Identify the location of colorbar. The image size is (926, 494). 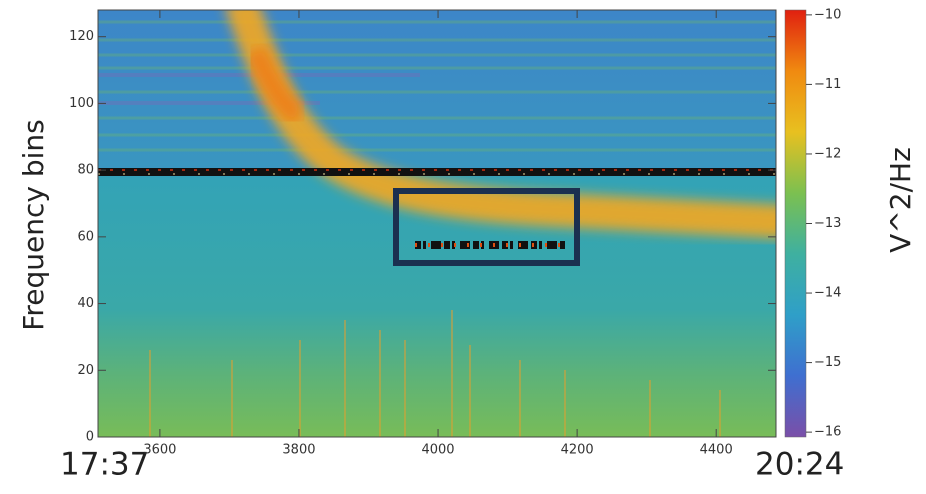
(795, 223).